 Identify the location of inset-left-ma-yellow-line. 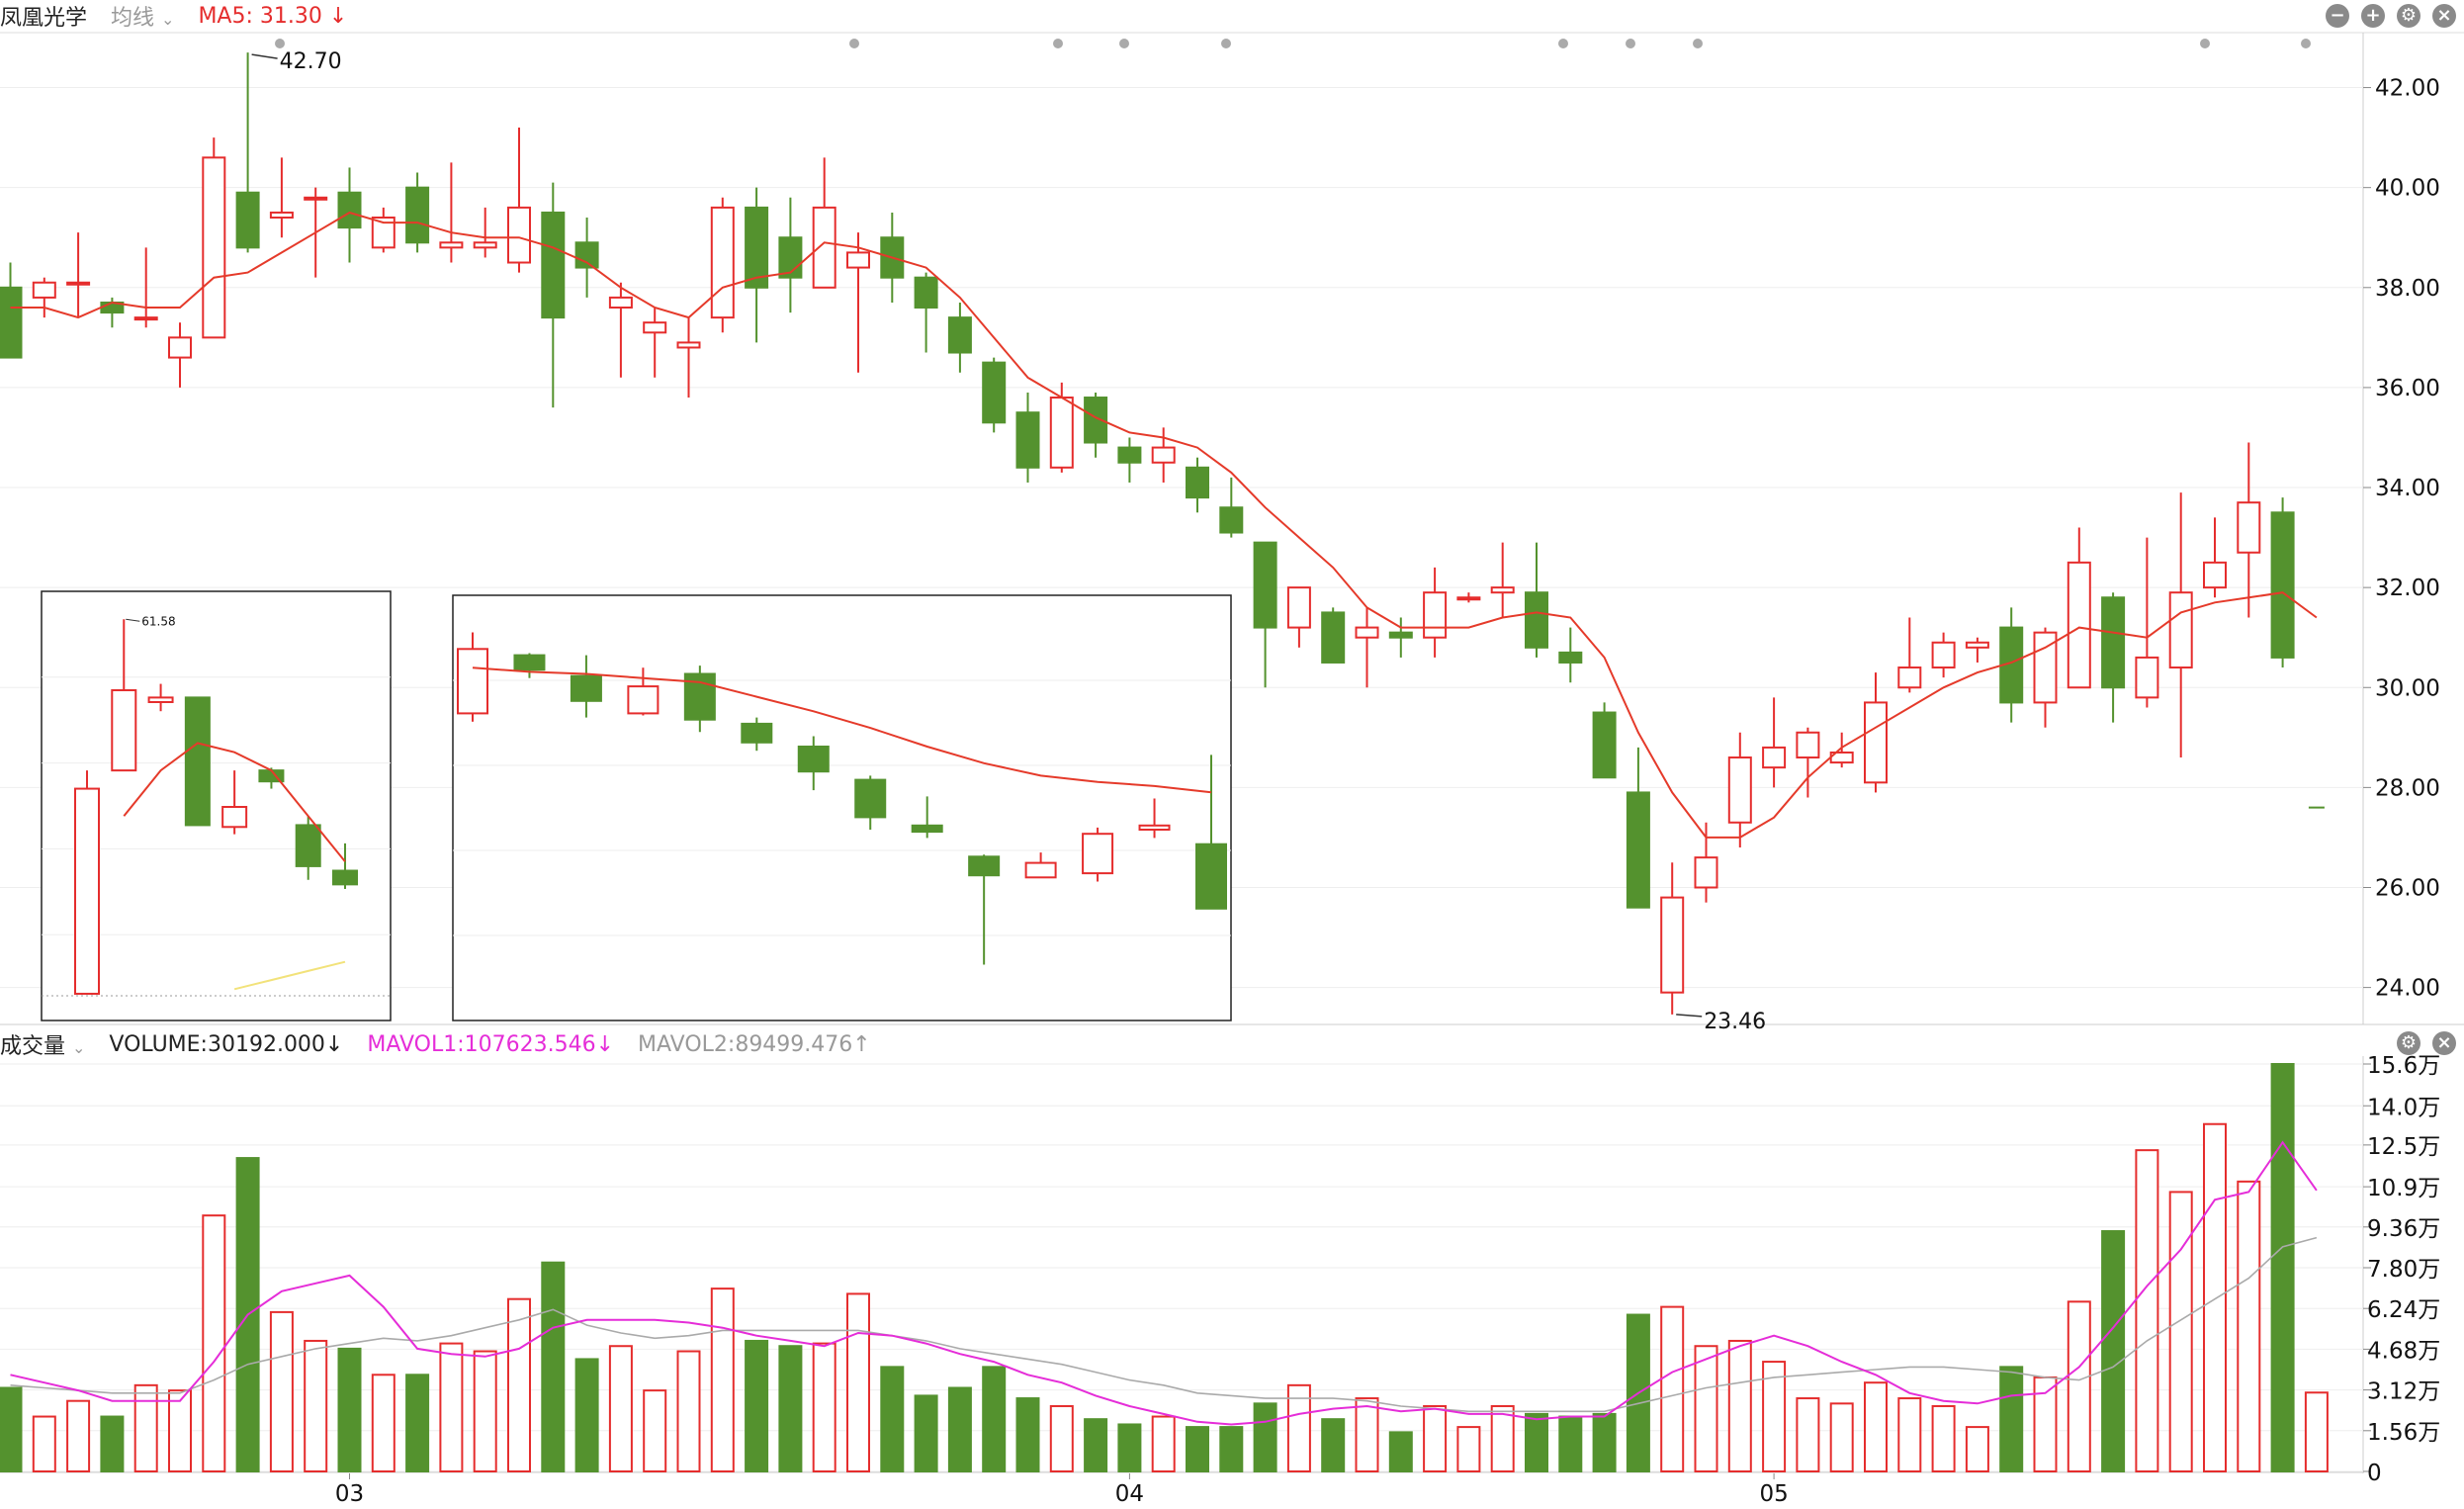
(289, 975).